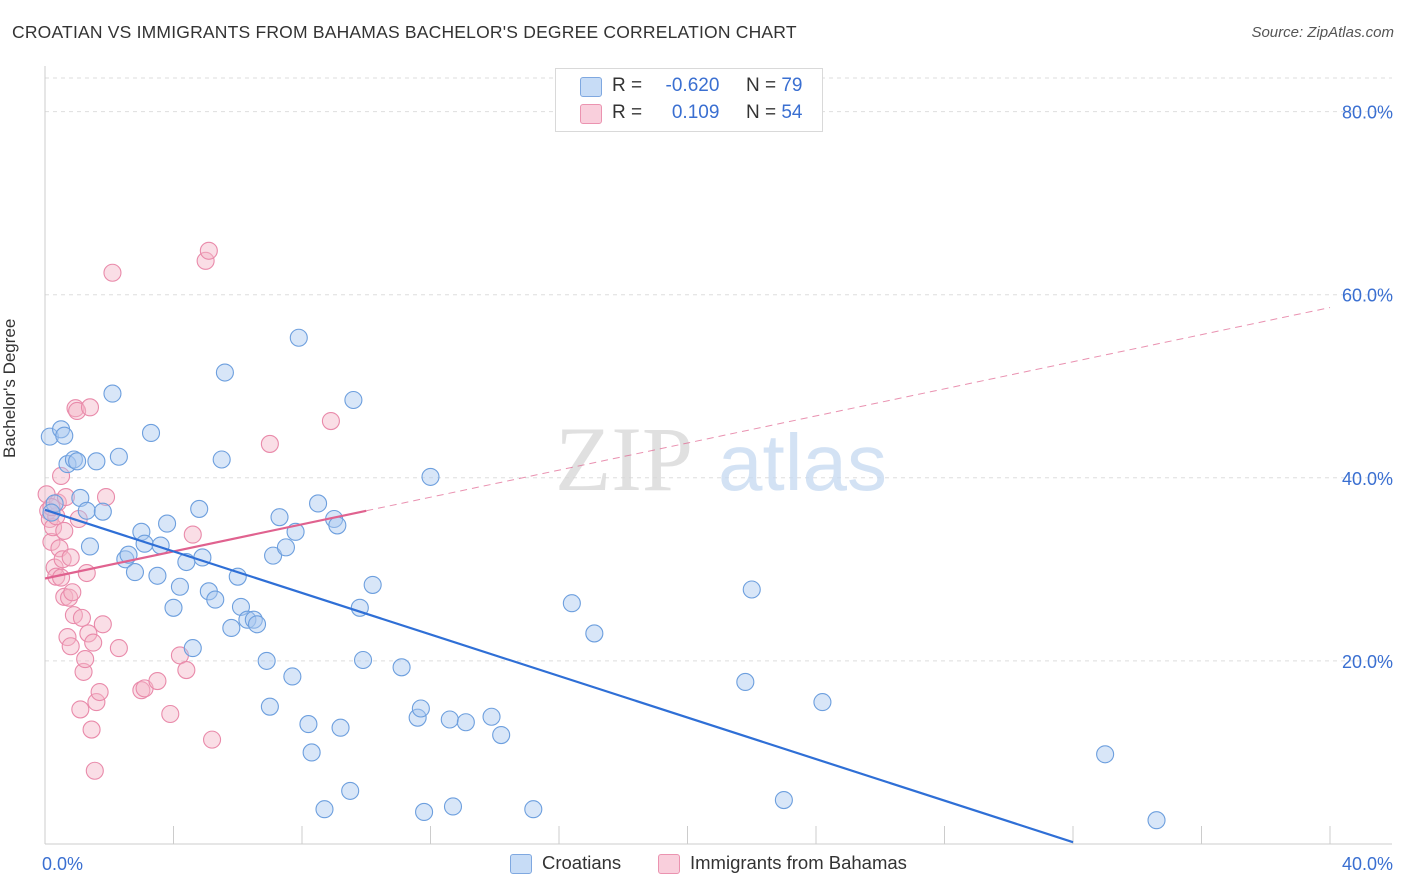 The width and height of the screenshot is (1406, 892). Describe the element at coordinates (792, 112) in the screenshot. I see `legend-n-value-bahamas: 54` at that location.